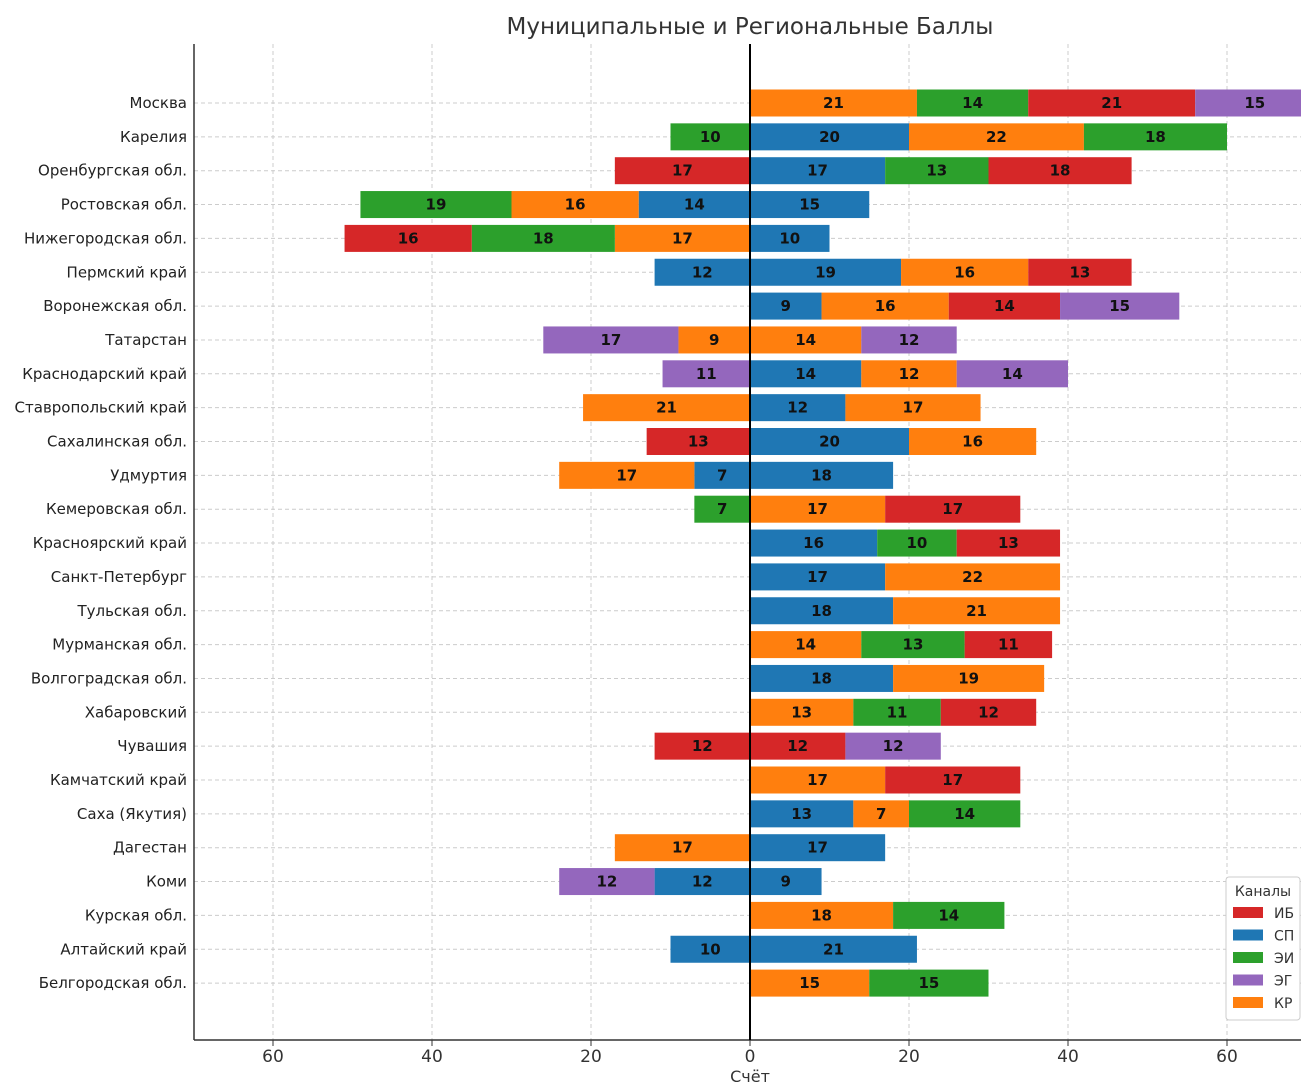 The width and height of the screenshot is (1301, 1086). I want to click on category-label: Санкт-Петербург, so click(119, 577).